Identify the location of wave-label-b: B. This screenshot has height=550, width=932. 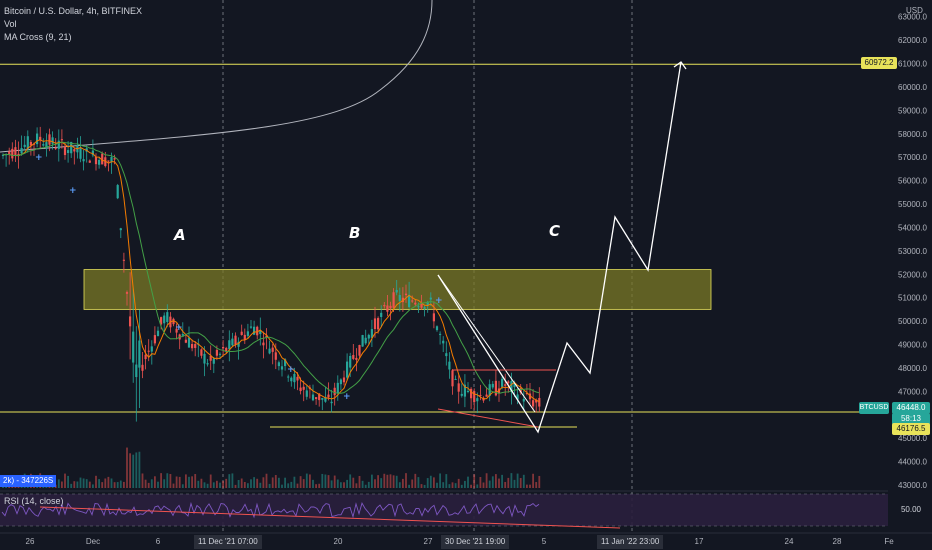
(355, 233).